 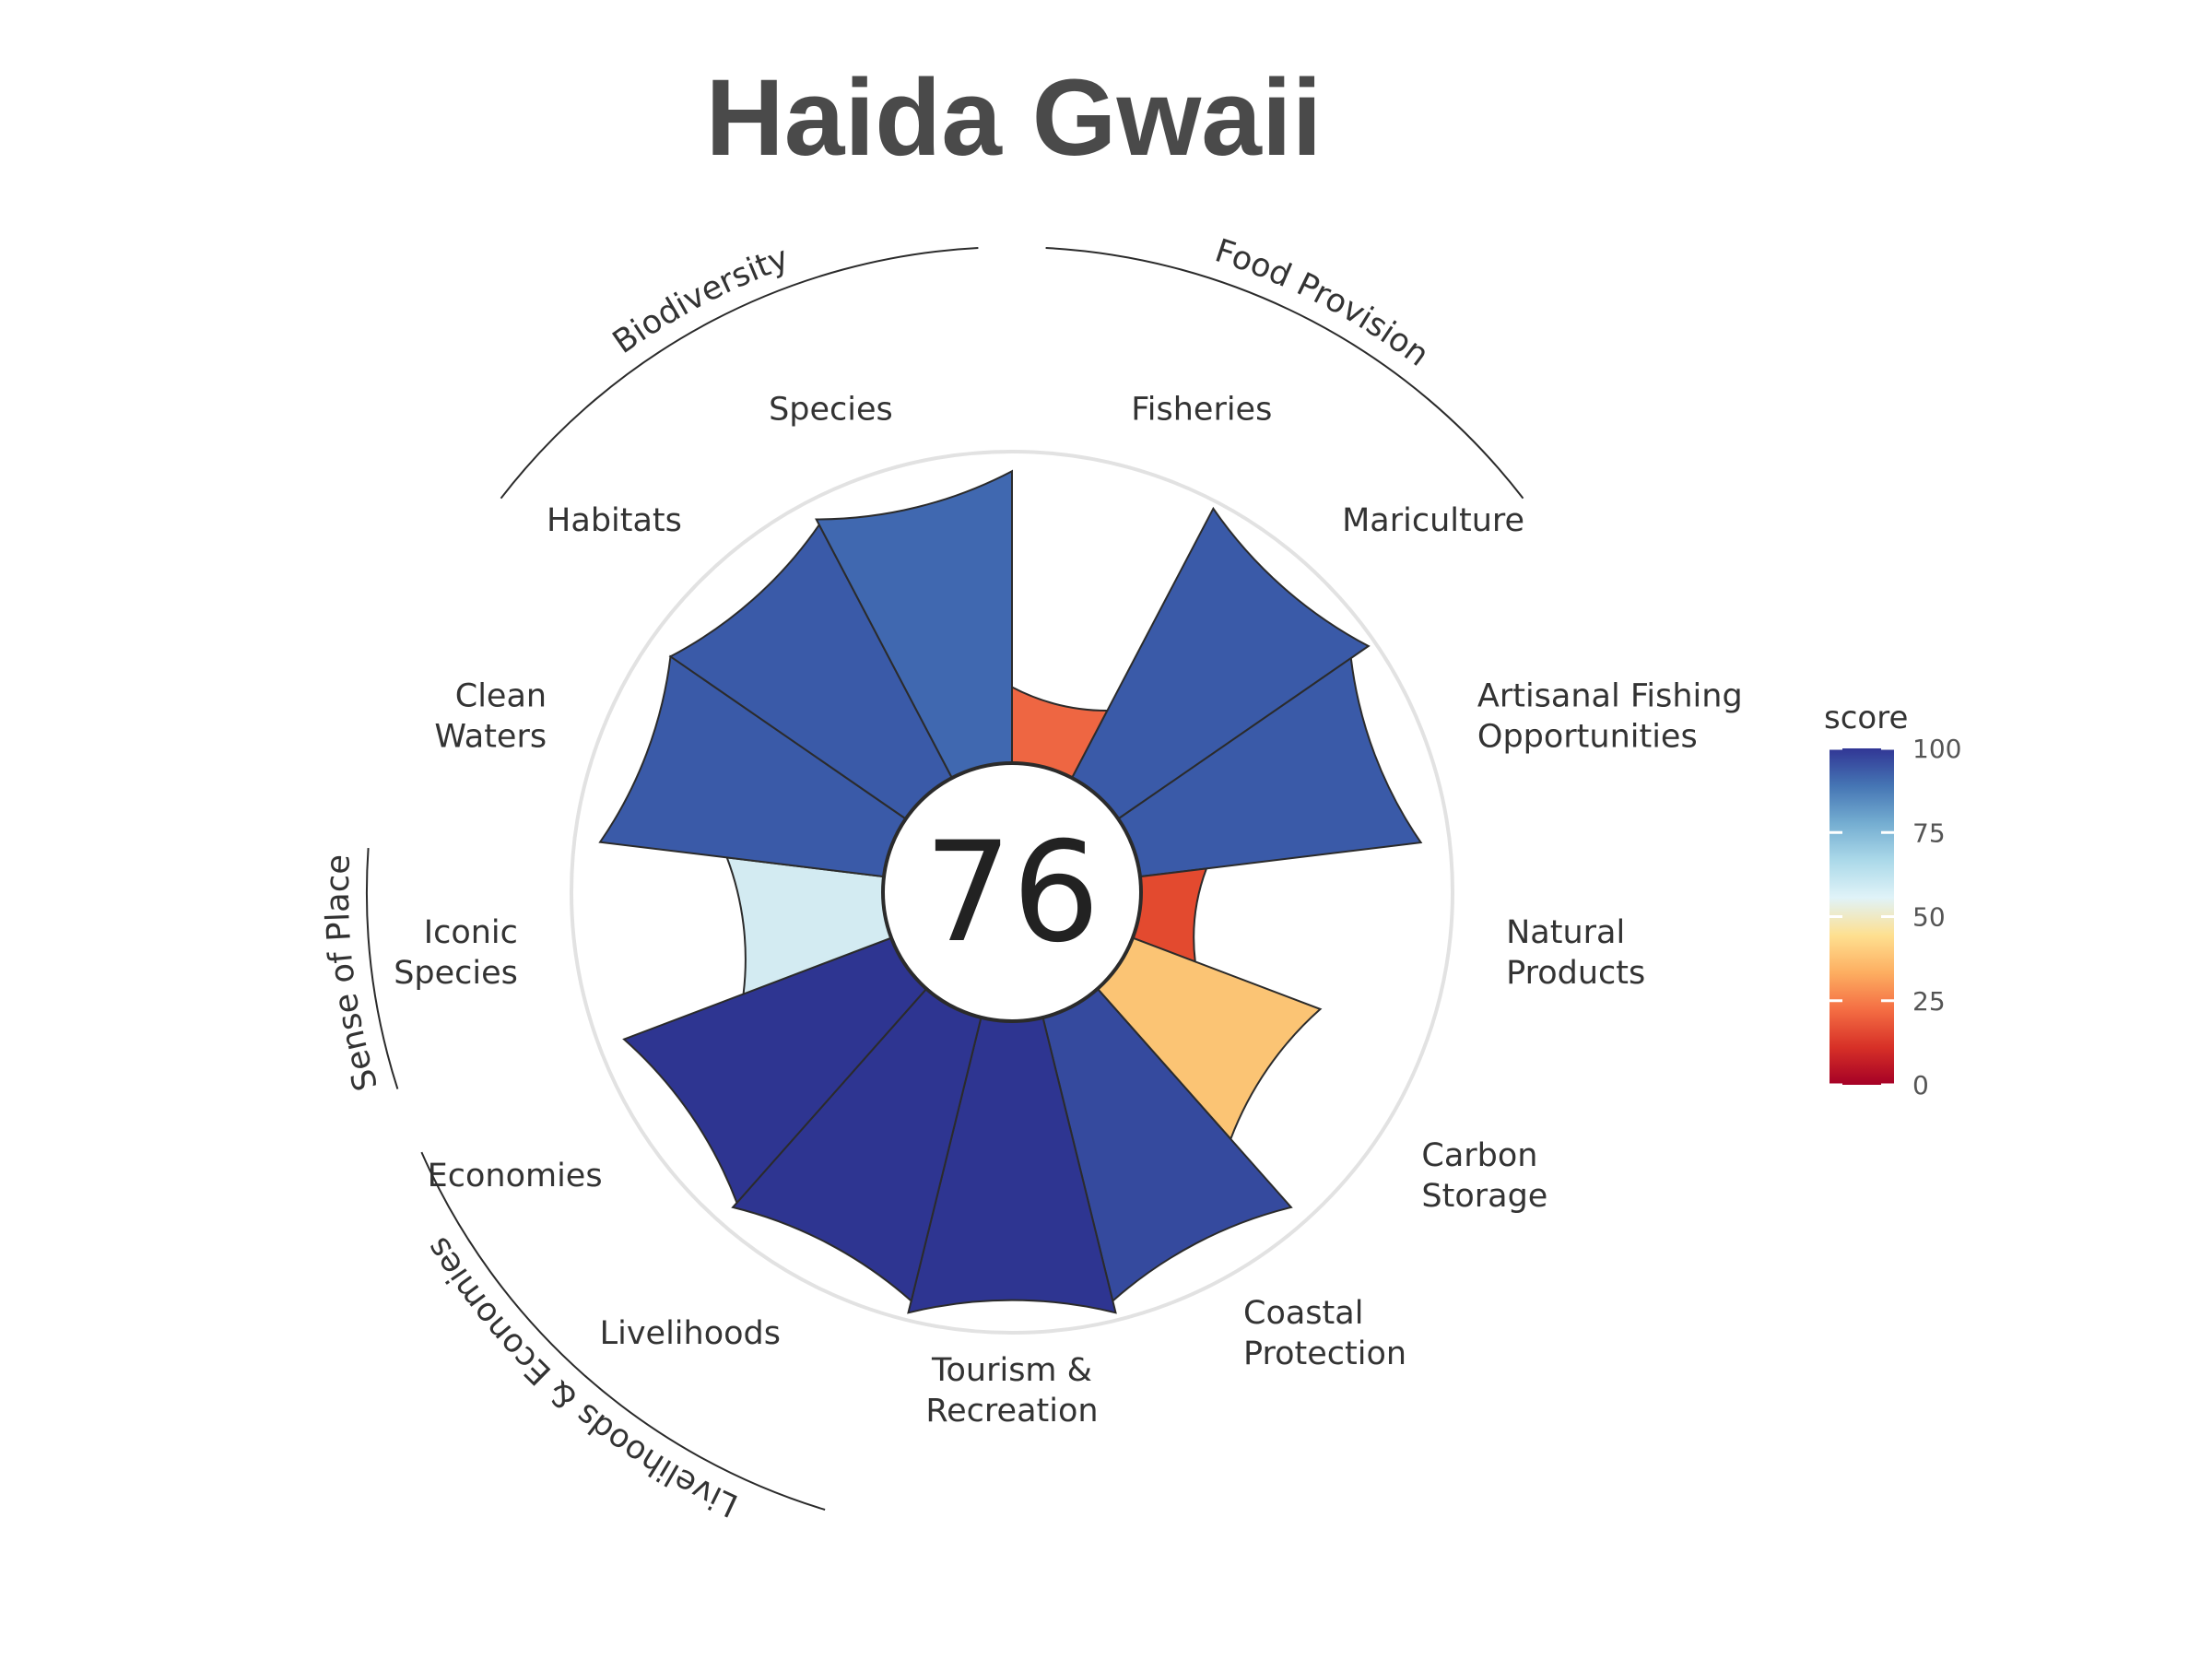 What do you see at coordinates (515, 1176) in the screenshot?
I see `goal-label: Economies` at bounding box center [515, 1176].